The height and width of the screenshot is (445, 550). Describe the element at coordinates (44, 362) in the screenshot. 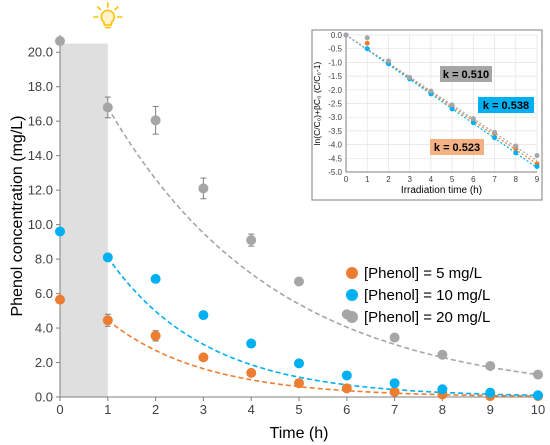

I see `y-tick-label: 2.0` at that location.